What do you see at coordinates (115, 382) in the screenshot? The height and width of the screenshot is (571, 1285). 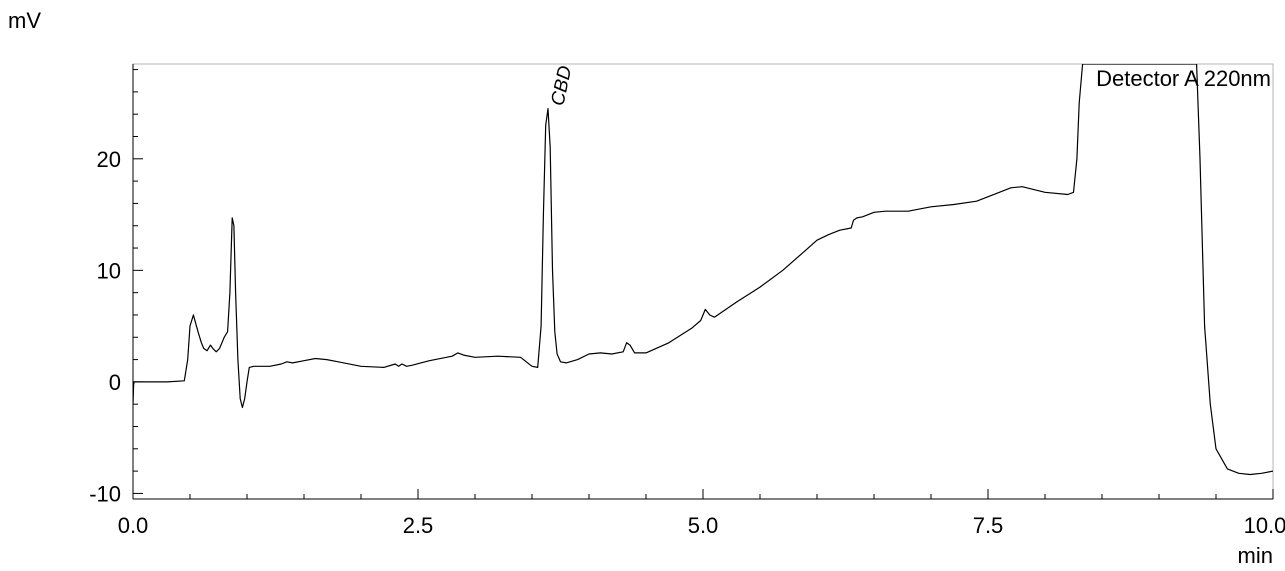 I see `y-tick-label: 0` at bounding box center [115, 382].